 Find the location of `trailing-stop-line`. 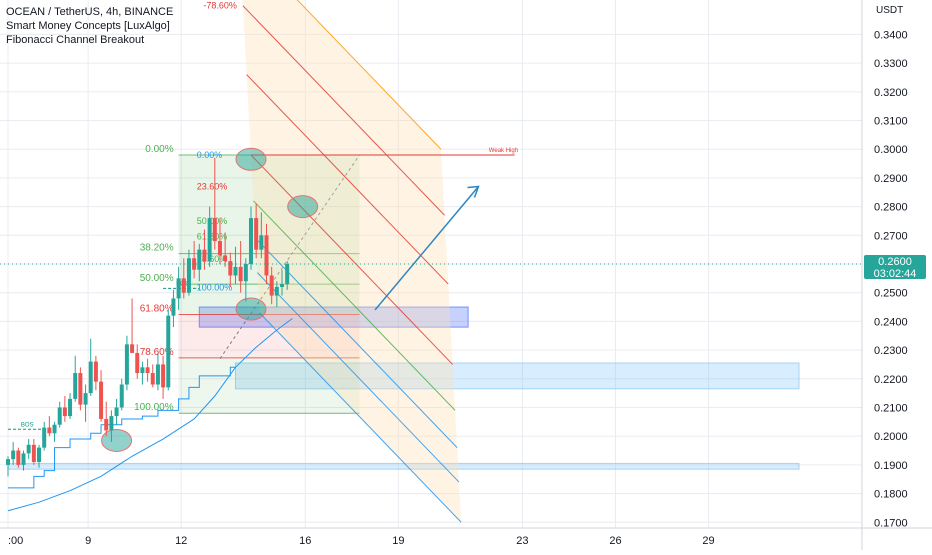

trailing-stop-line is located at coordinates (122, 427).